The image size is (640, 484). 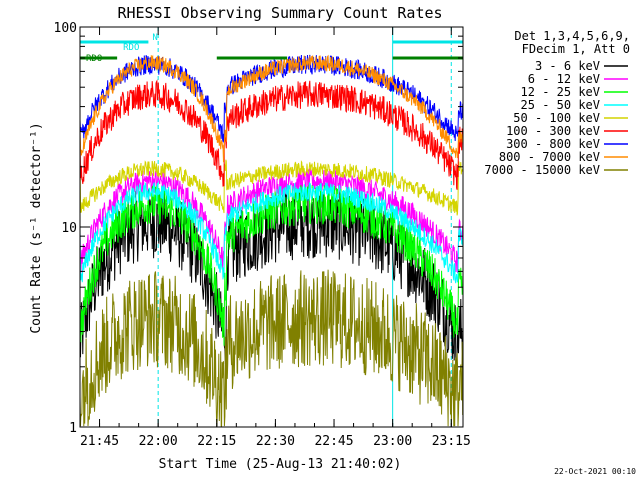 I want to click on legend-label-4: 50 - 100 keV, so click(x=556, y=118).